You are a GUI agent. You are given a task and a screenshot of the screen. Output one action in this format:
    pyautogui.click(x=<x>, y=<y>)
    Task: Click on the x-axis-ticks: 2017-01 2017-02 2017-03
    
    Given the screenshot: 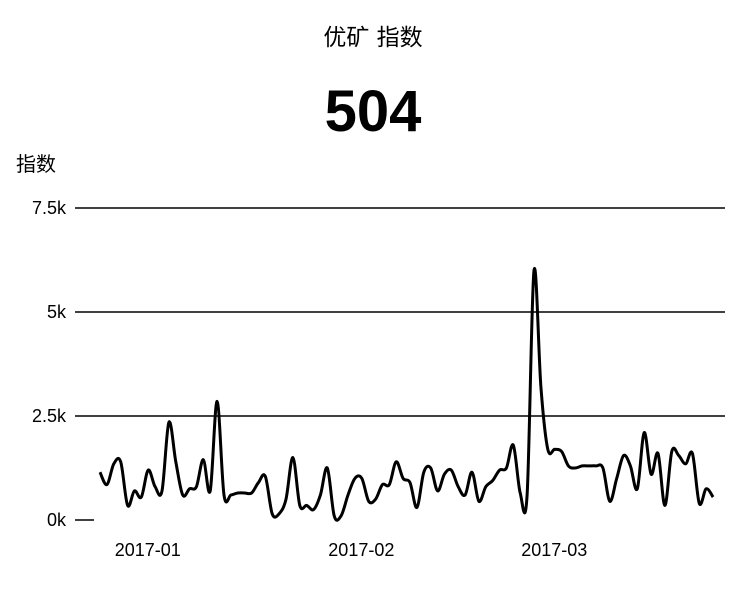 What is the action you would take?
    pyautogui.click(x=351, y=550)
    